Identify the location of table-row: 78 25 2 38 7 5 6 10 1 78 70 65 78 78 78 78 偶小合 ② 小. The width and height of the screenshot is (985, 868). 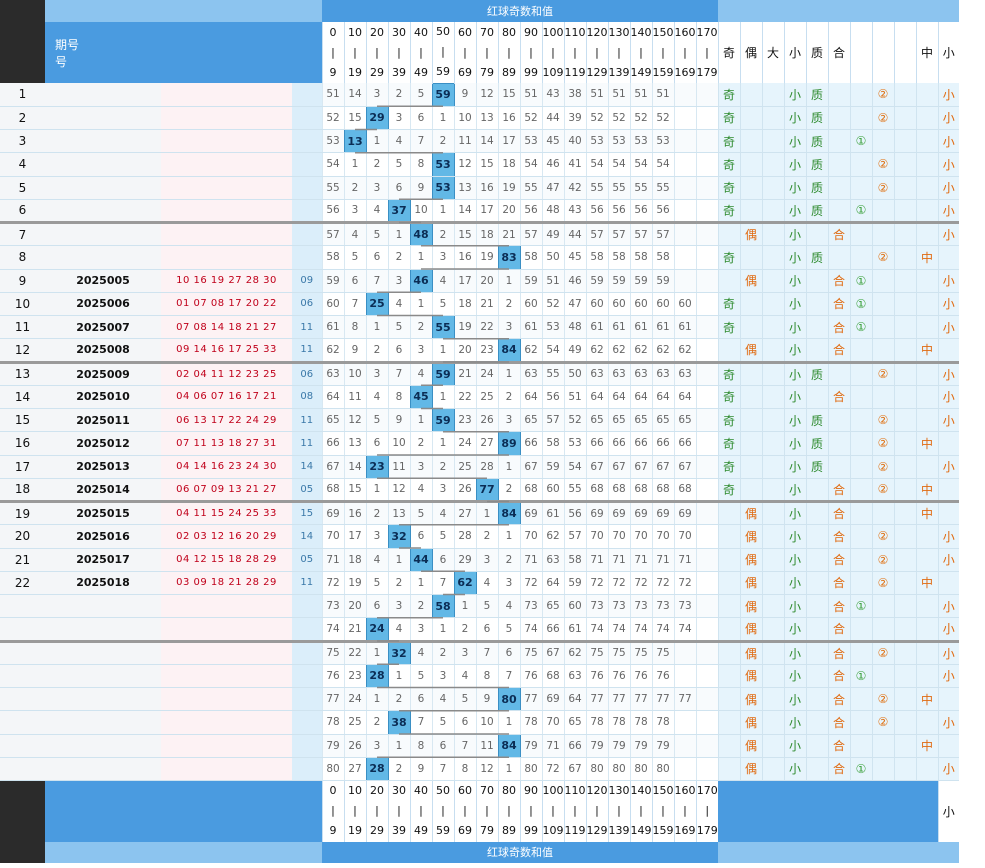
(479, 722).